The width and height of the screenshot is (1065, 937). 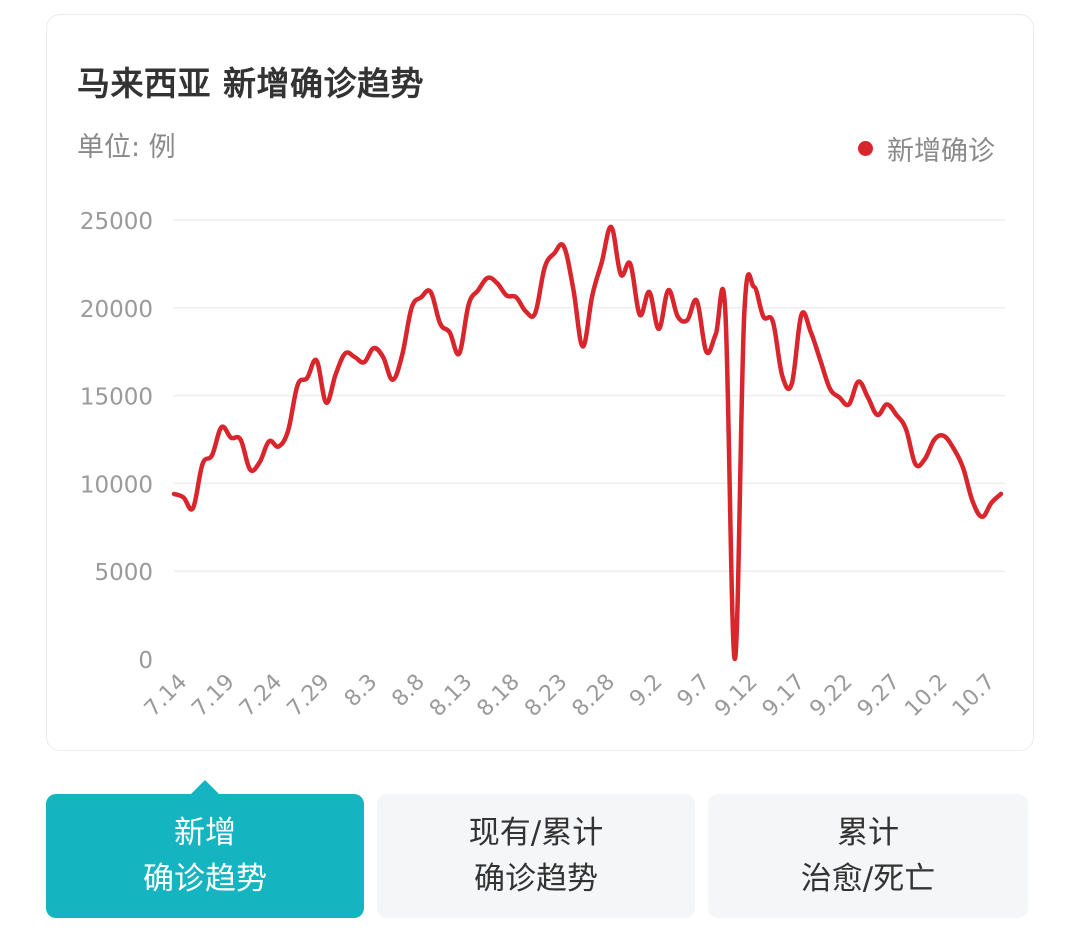 I want to click on y-tick-label: 25000, so click(x=116, y=222).